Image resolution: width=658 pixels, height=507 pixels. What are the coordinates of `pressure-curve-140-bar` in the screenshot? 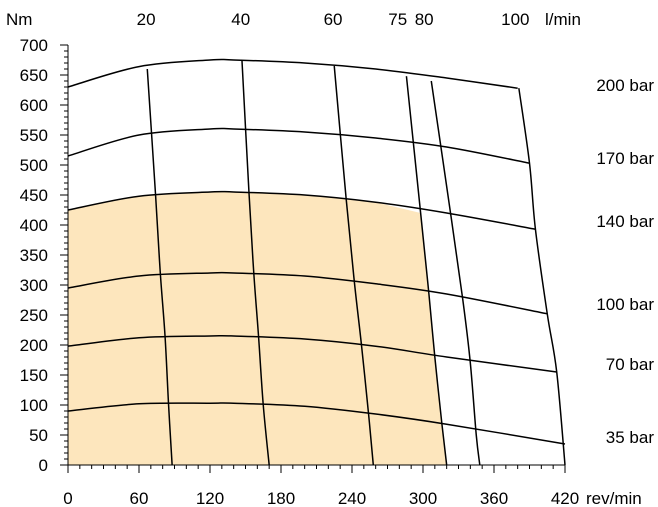 It's located at (301, 210).